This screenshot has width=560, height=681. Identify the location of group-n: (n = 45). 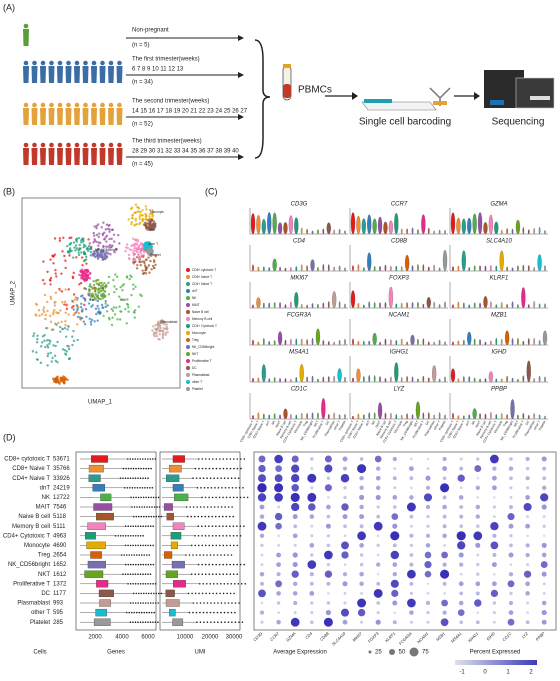
(142, 165).